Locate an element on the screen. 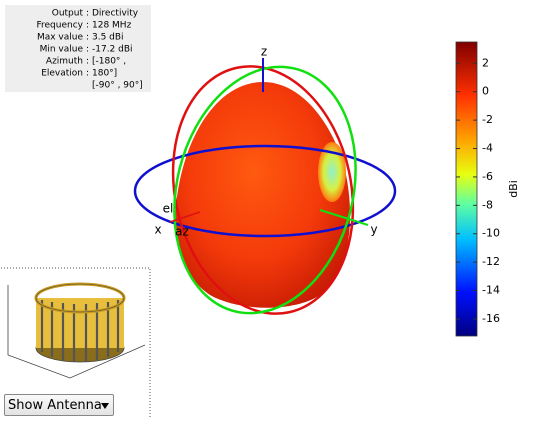  azimuth-ring is located at coordinates (265, 191).